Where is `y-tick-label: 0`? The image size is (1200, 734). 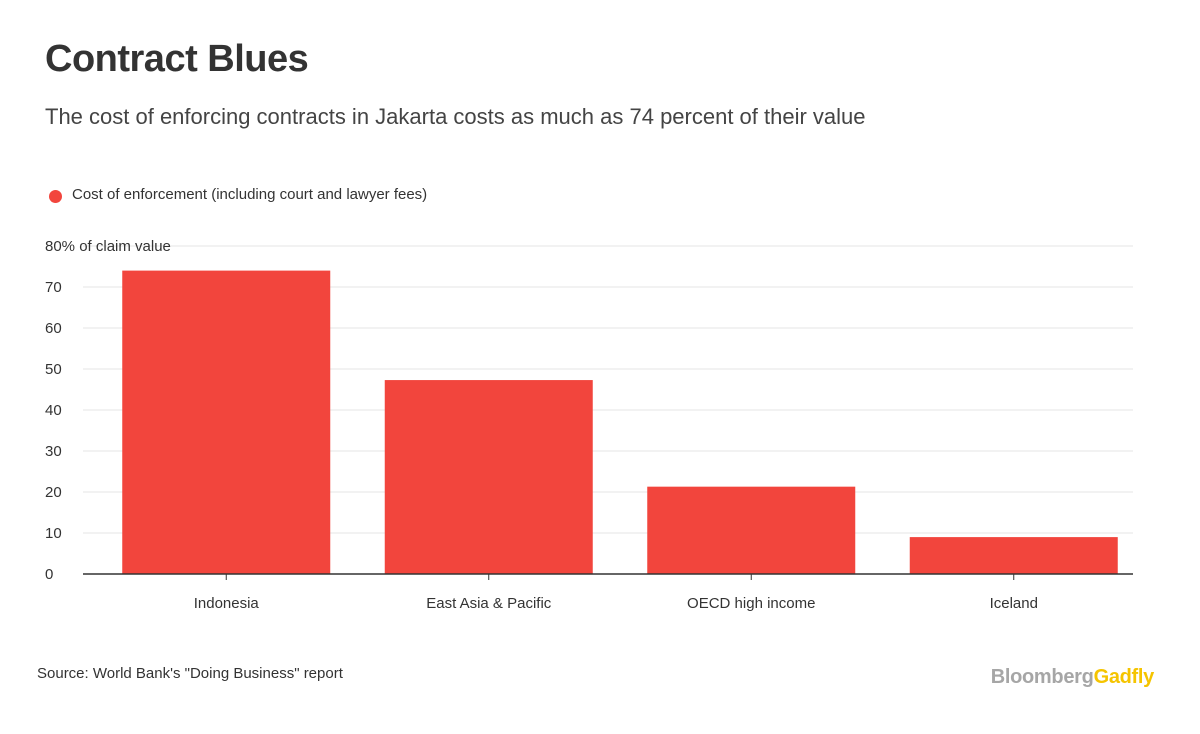
y-tick-label: 0 is located at coordinates (49, 574).